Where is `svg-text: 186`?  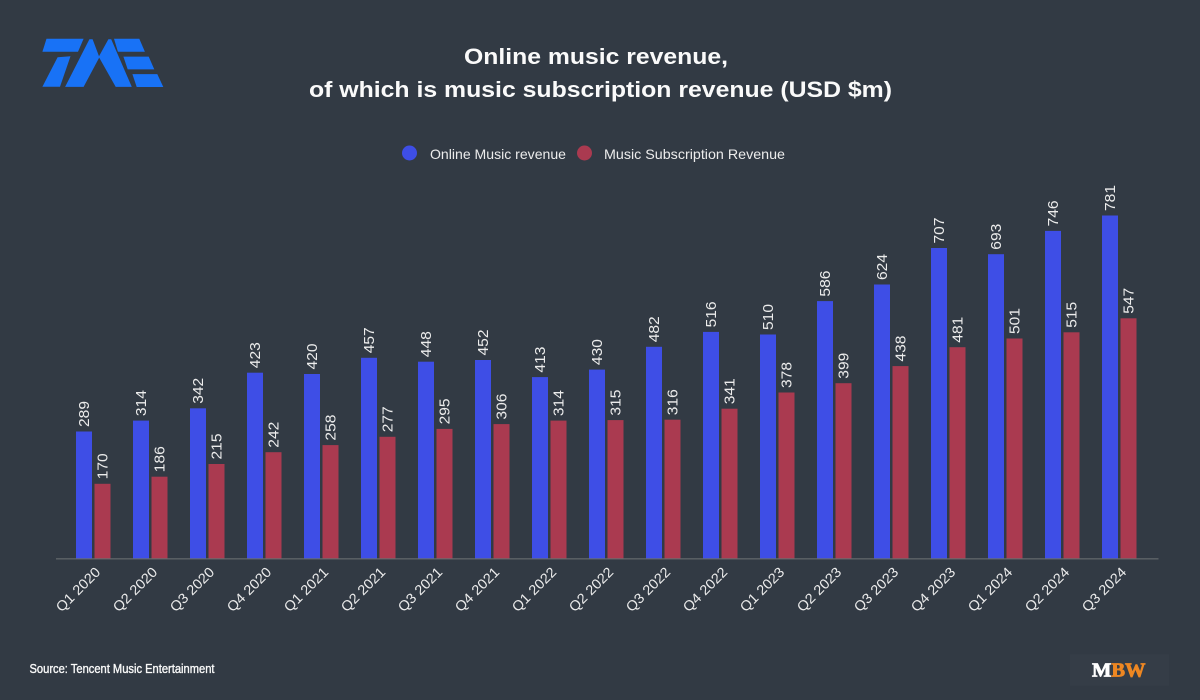 svg-text: 186 is located at coordinates (161, 459).